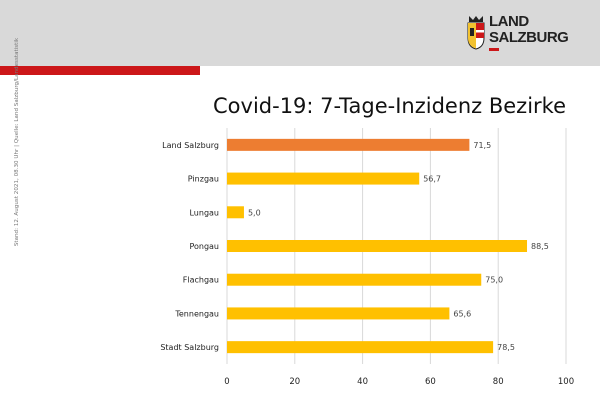  What do you see at coordinates (509, 21) in the screenshot?
I see `logo-text-land: LAND` at bounding box center [509, 21].